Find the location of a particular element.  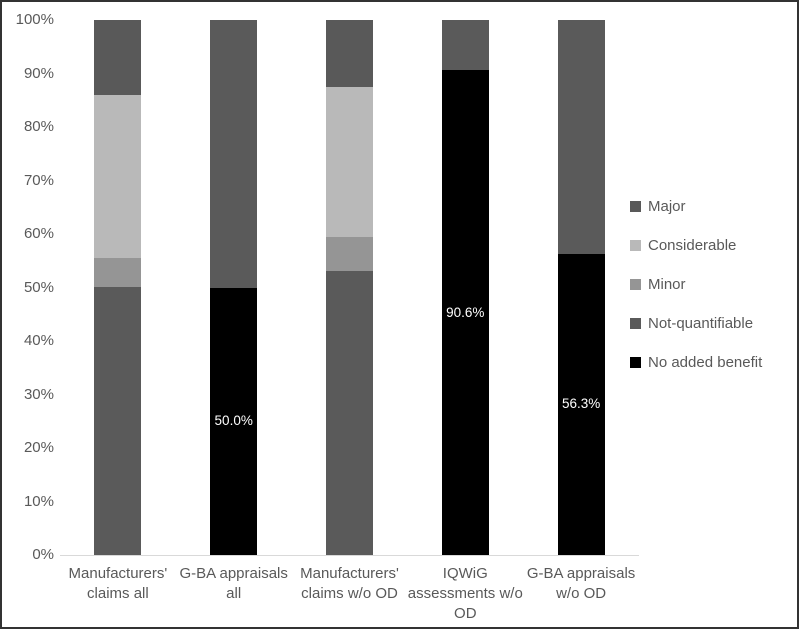

y-axis-tick-label: 50% is located at coordinates (38, 287).